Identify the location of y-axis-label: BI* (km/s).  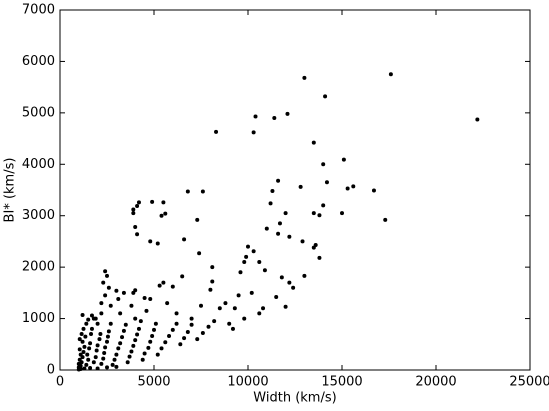
(10, 190).